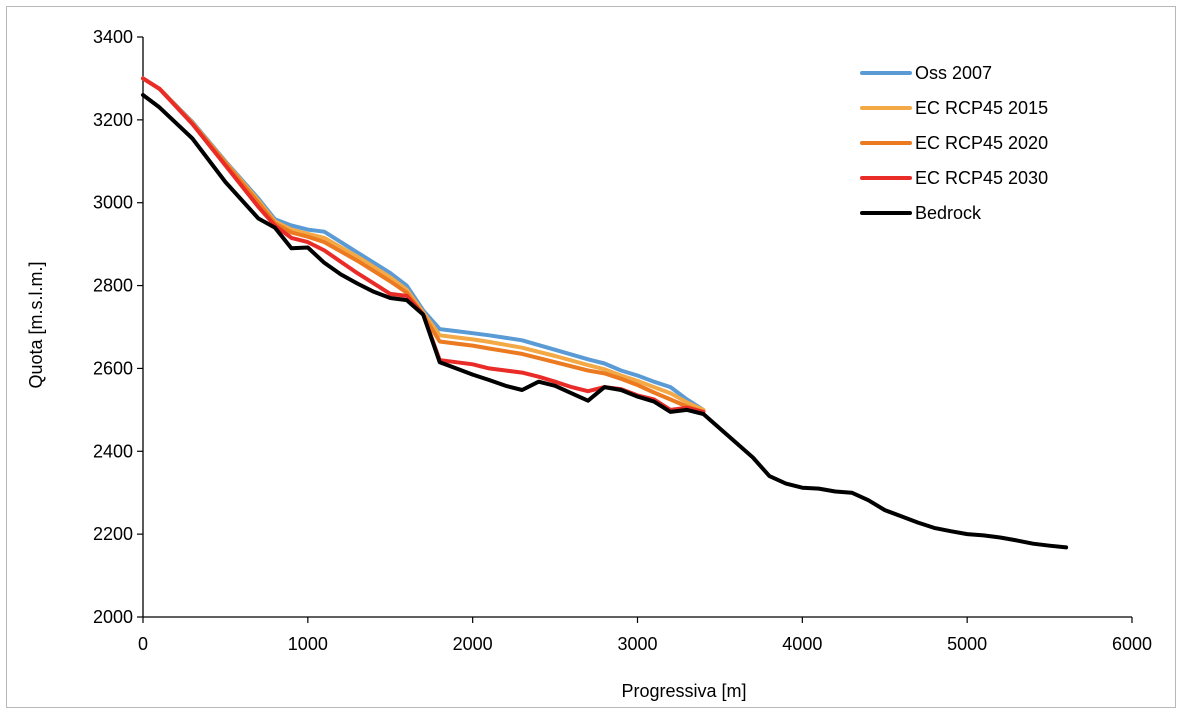 The image size is (1184, 716). Describe the element at coordinates (967, 644) in the screenshot. I see `x-tick-label: 5000` at that location.